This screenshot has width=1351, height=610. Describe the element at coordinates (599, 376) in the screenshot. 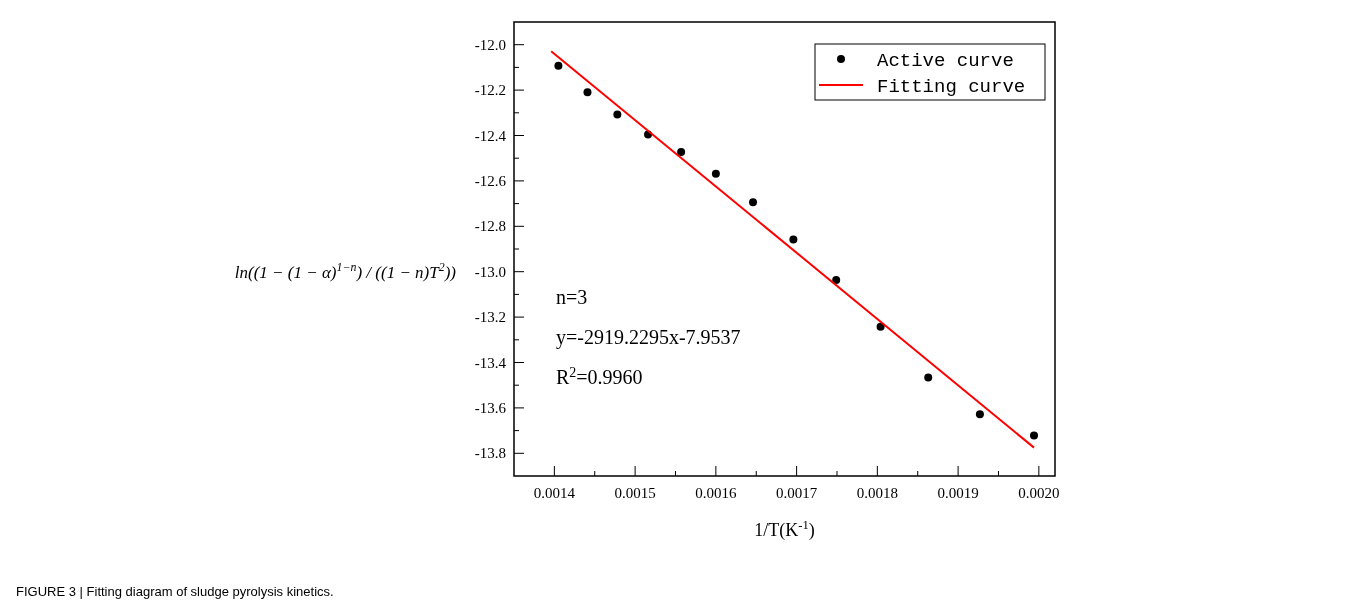

I see `annotation: R$^{2}$=0.9960` at that location.